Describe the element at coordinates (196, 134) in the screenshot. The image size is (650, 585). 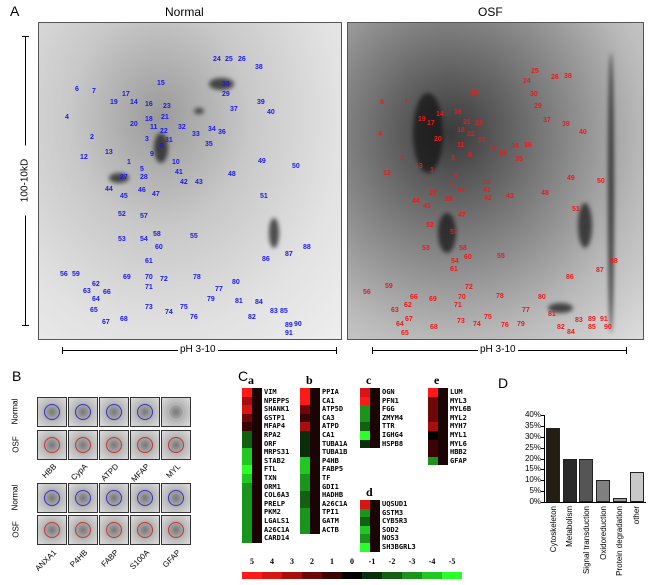
I see `normal-spot-label: 33` at that location.